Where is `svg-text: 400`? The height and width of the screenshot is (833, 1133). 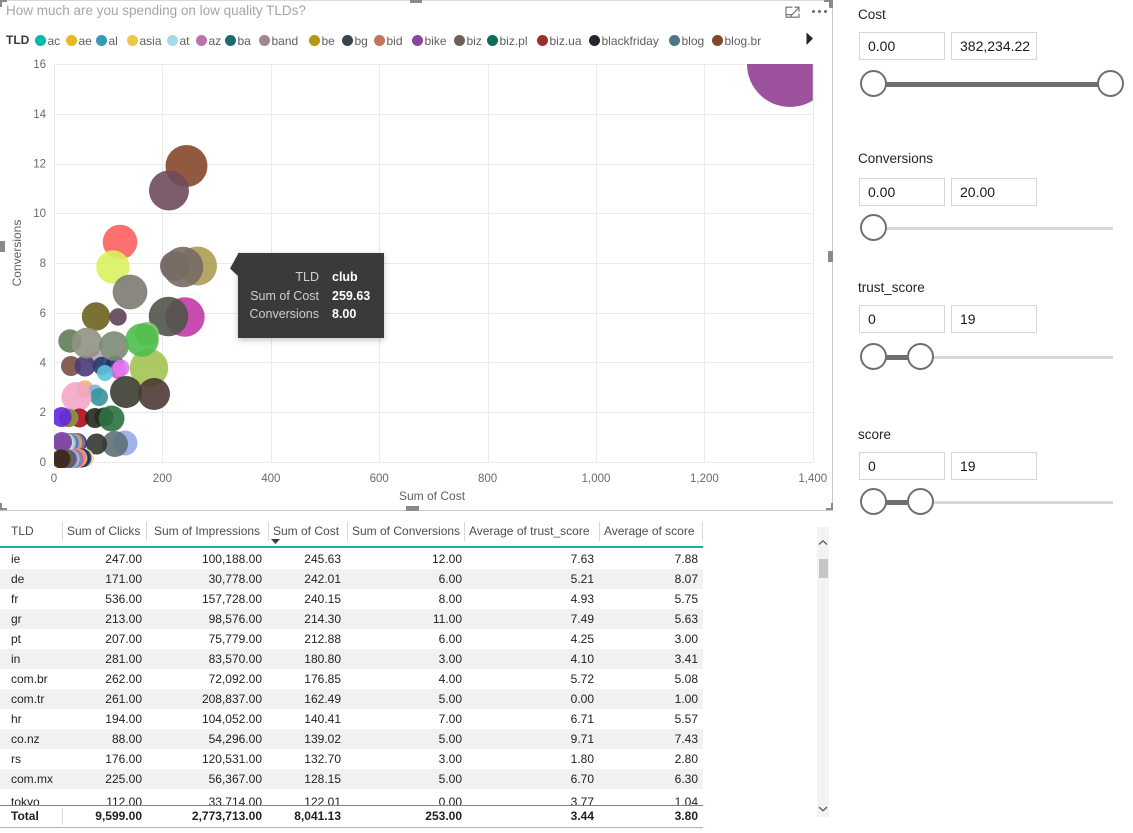
svg-text: 400 is located at coordinates (270, 479).